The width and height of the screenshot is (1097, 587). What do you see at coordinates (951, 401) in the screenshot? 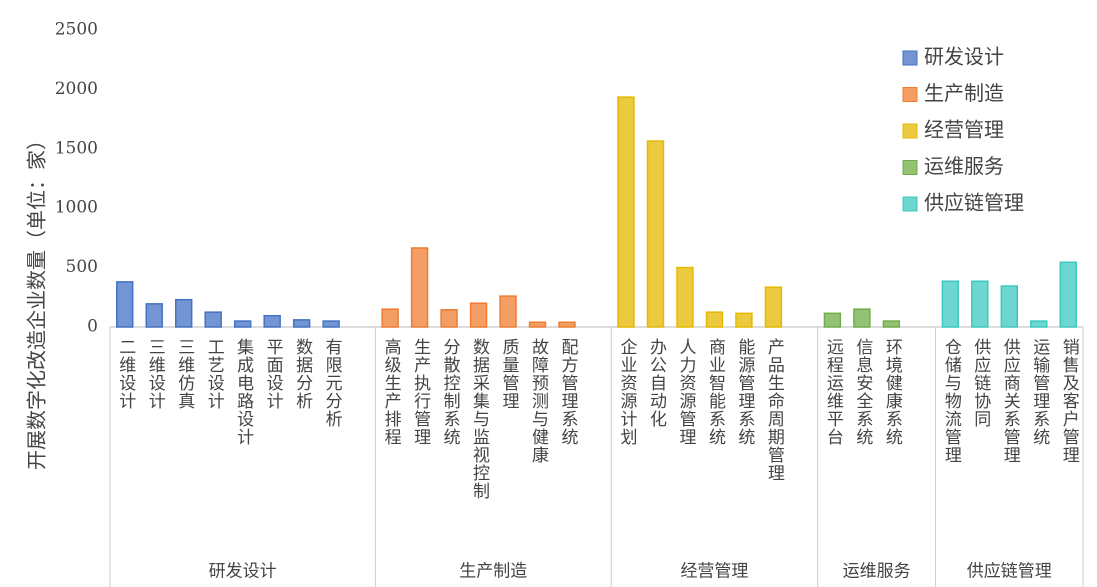
I see `x-tick-label: 仓储与物流管理` at bounding box center [951, 401].